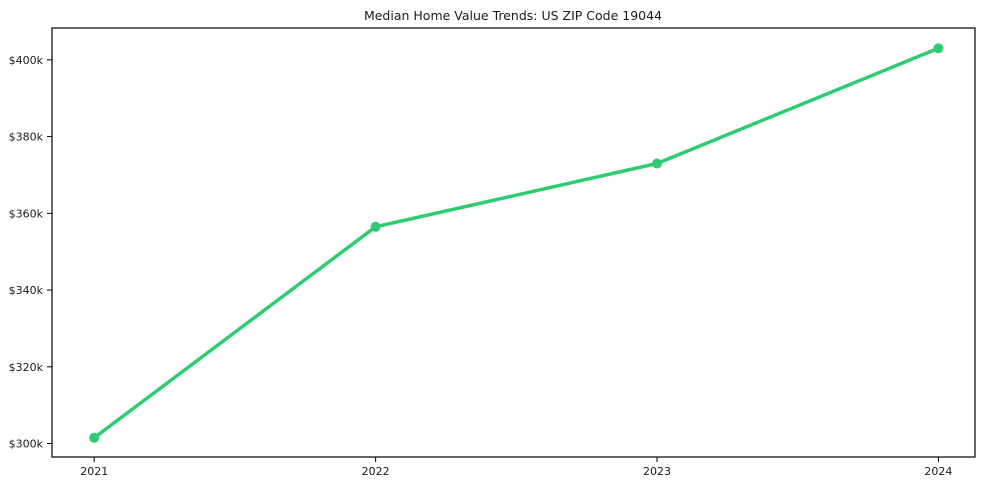 This screenshot has height=490, width=990. I want to click on y-tick-label: $300k, so click(26, 444).